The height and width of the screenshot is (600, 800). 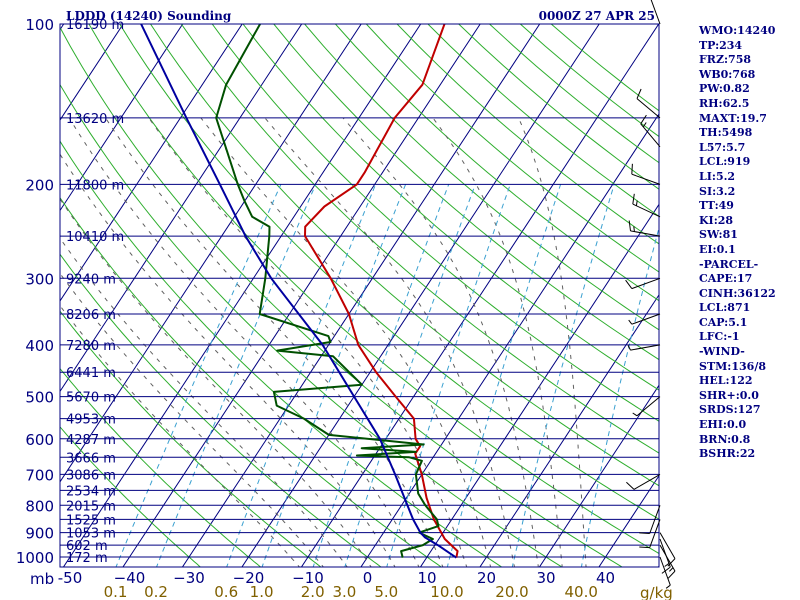 I want to click on pressure-tick-label: 500, so click(x=39, y=398).